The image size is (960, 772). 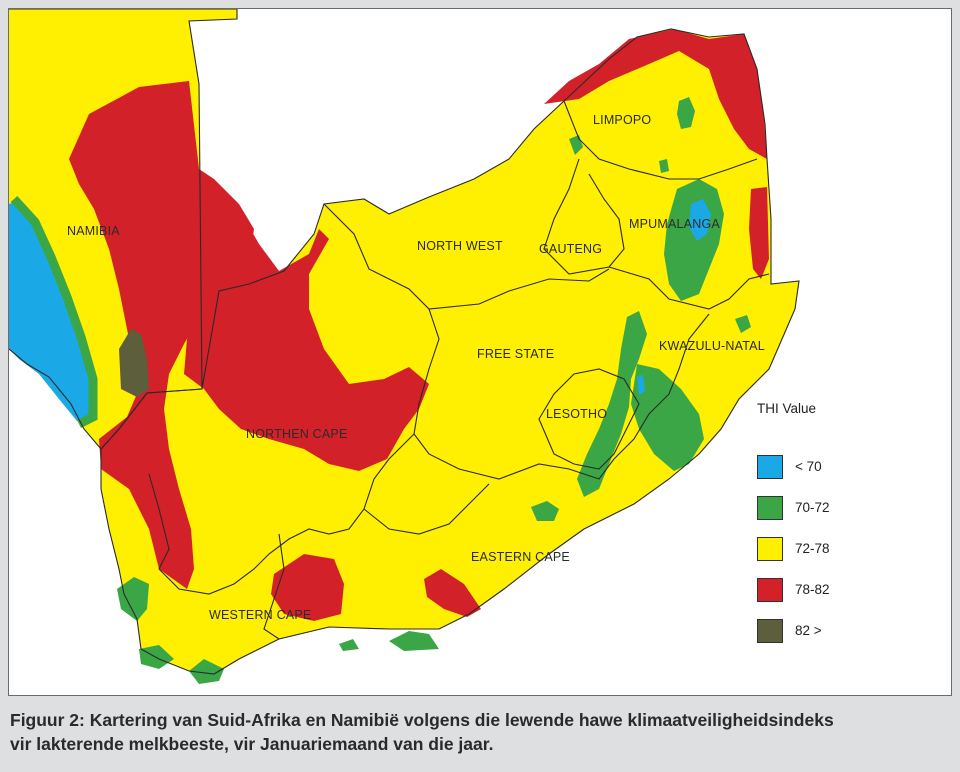 I want to click on region-label-western-cape: WESTERN CAPE, so click(x=260, y=615).